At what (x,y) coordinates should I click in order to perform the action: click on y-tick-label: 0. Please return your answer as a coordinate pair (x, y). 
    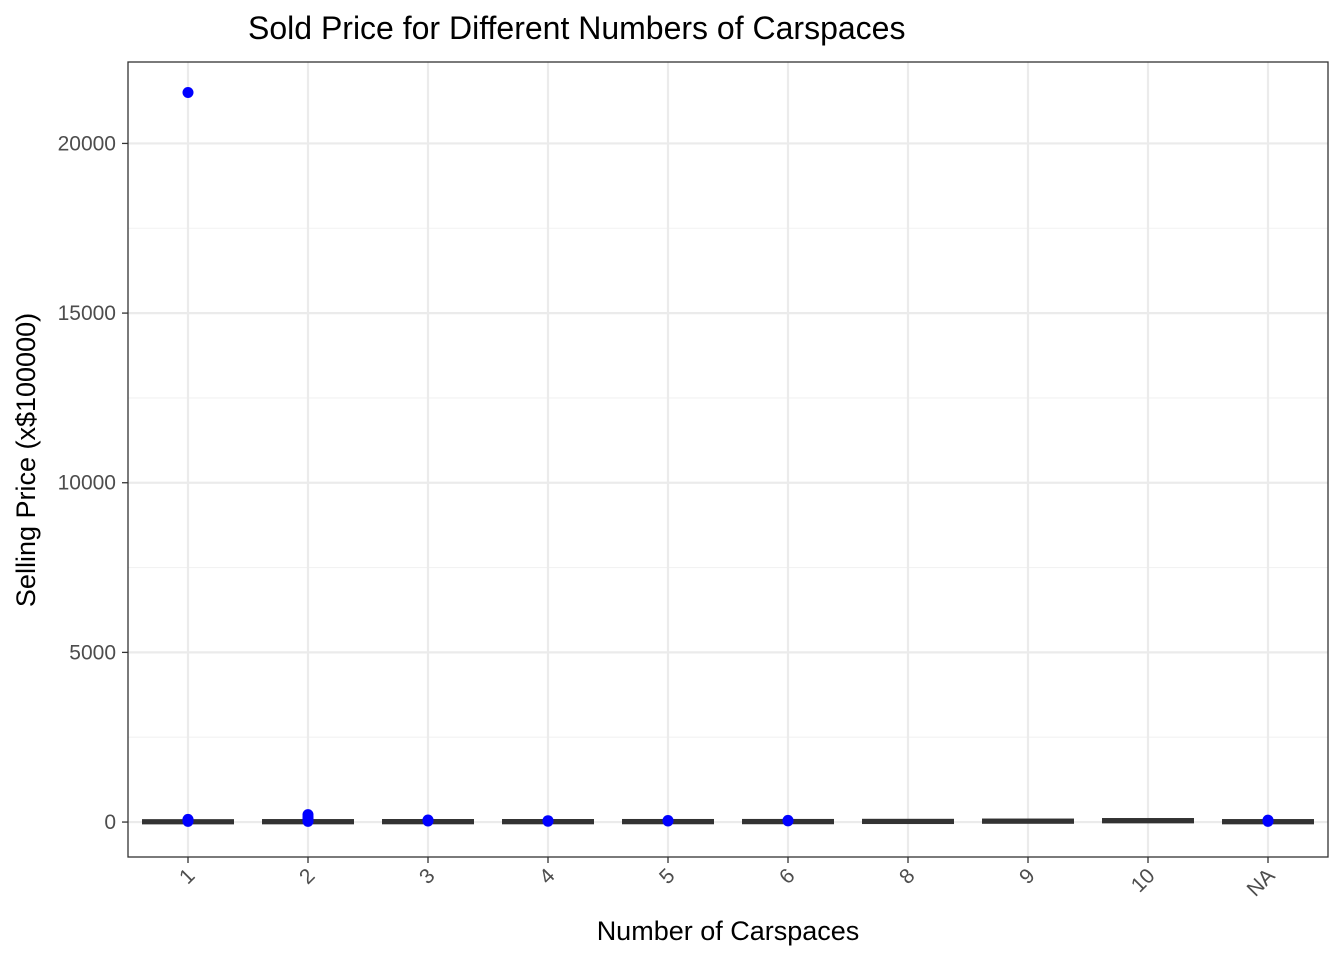
    Looking at the image, I should click on (110, 822).